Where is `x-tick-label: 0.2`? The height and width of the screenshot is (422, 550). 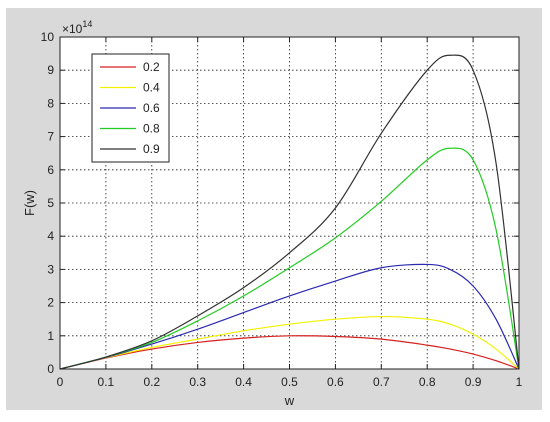 x-tick-label: 0.2 is located at coordinates (151, 382).